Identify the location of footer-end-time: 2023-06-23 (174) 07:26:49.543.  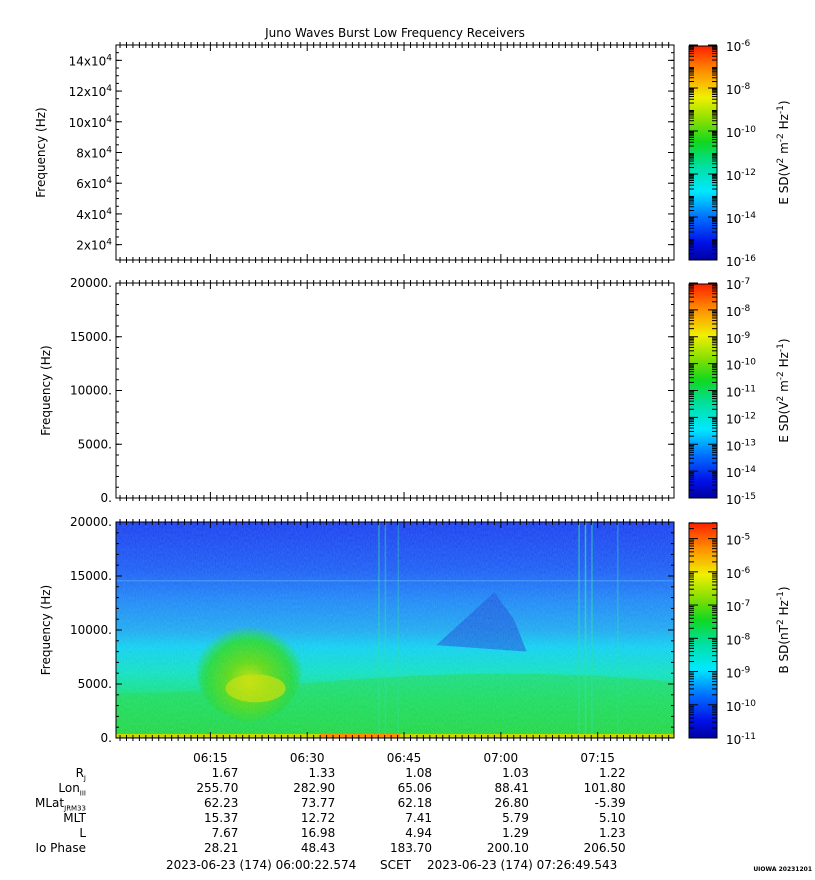
(522, 865).